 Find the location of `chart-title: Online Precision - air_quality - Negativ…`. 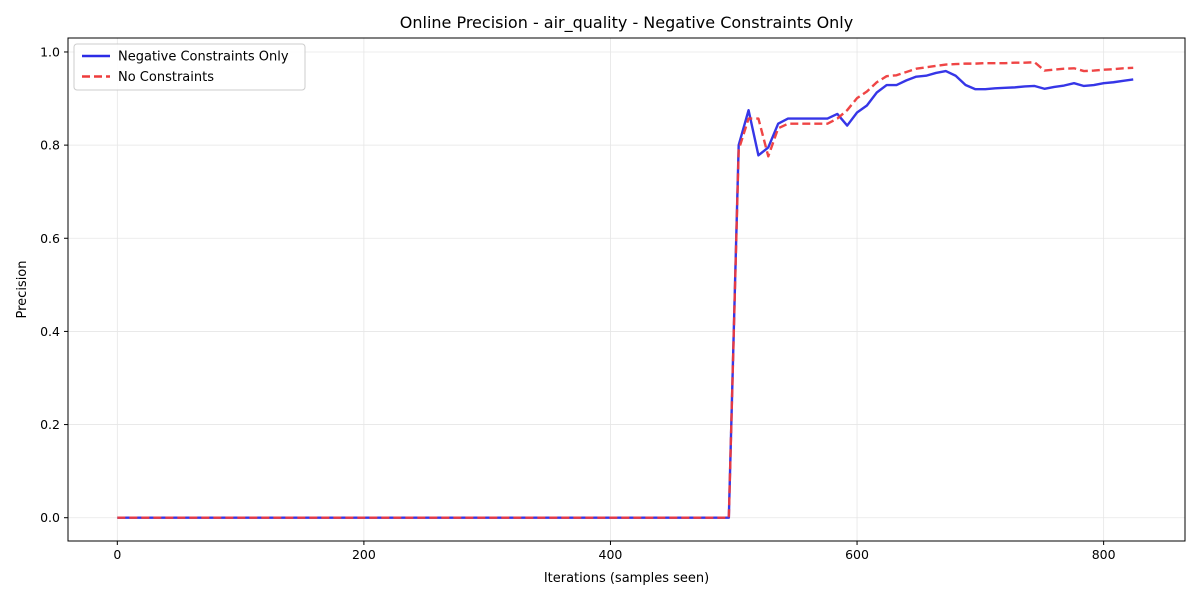

chart-title: Online Precision - air_quality - Negativ… is located at coordinates (626, 23).